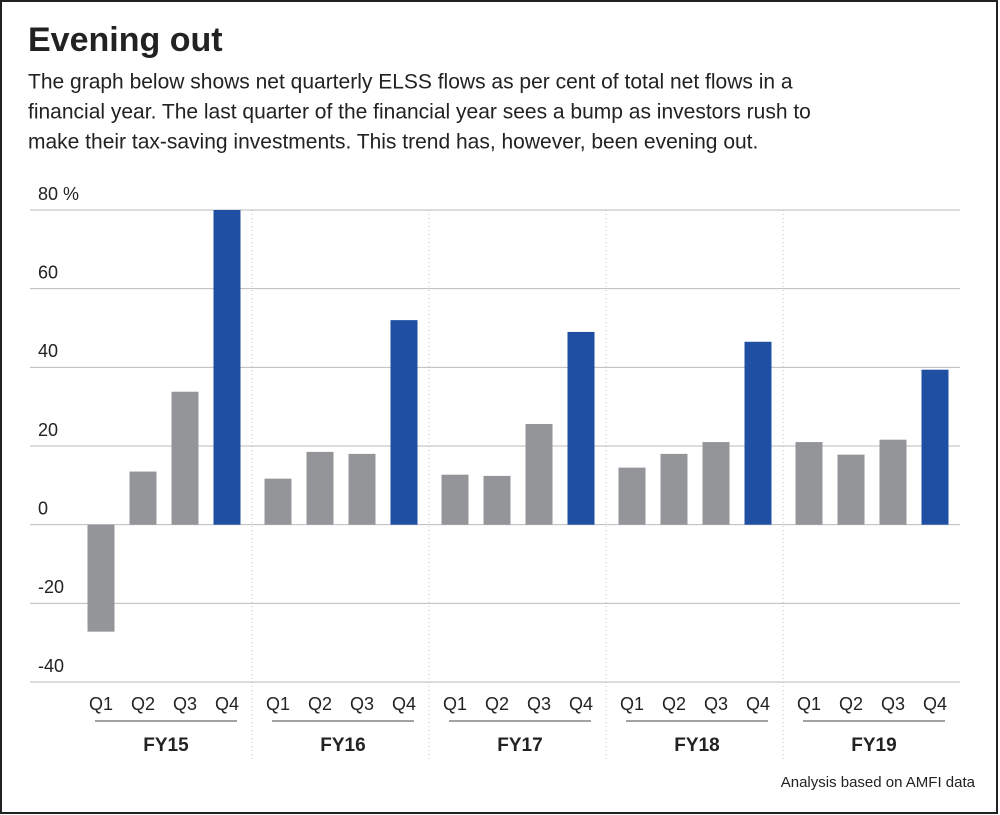  I want to click on group-label: FY17, so click(519, 745).